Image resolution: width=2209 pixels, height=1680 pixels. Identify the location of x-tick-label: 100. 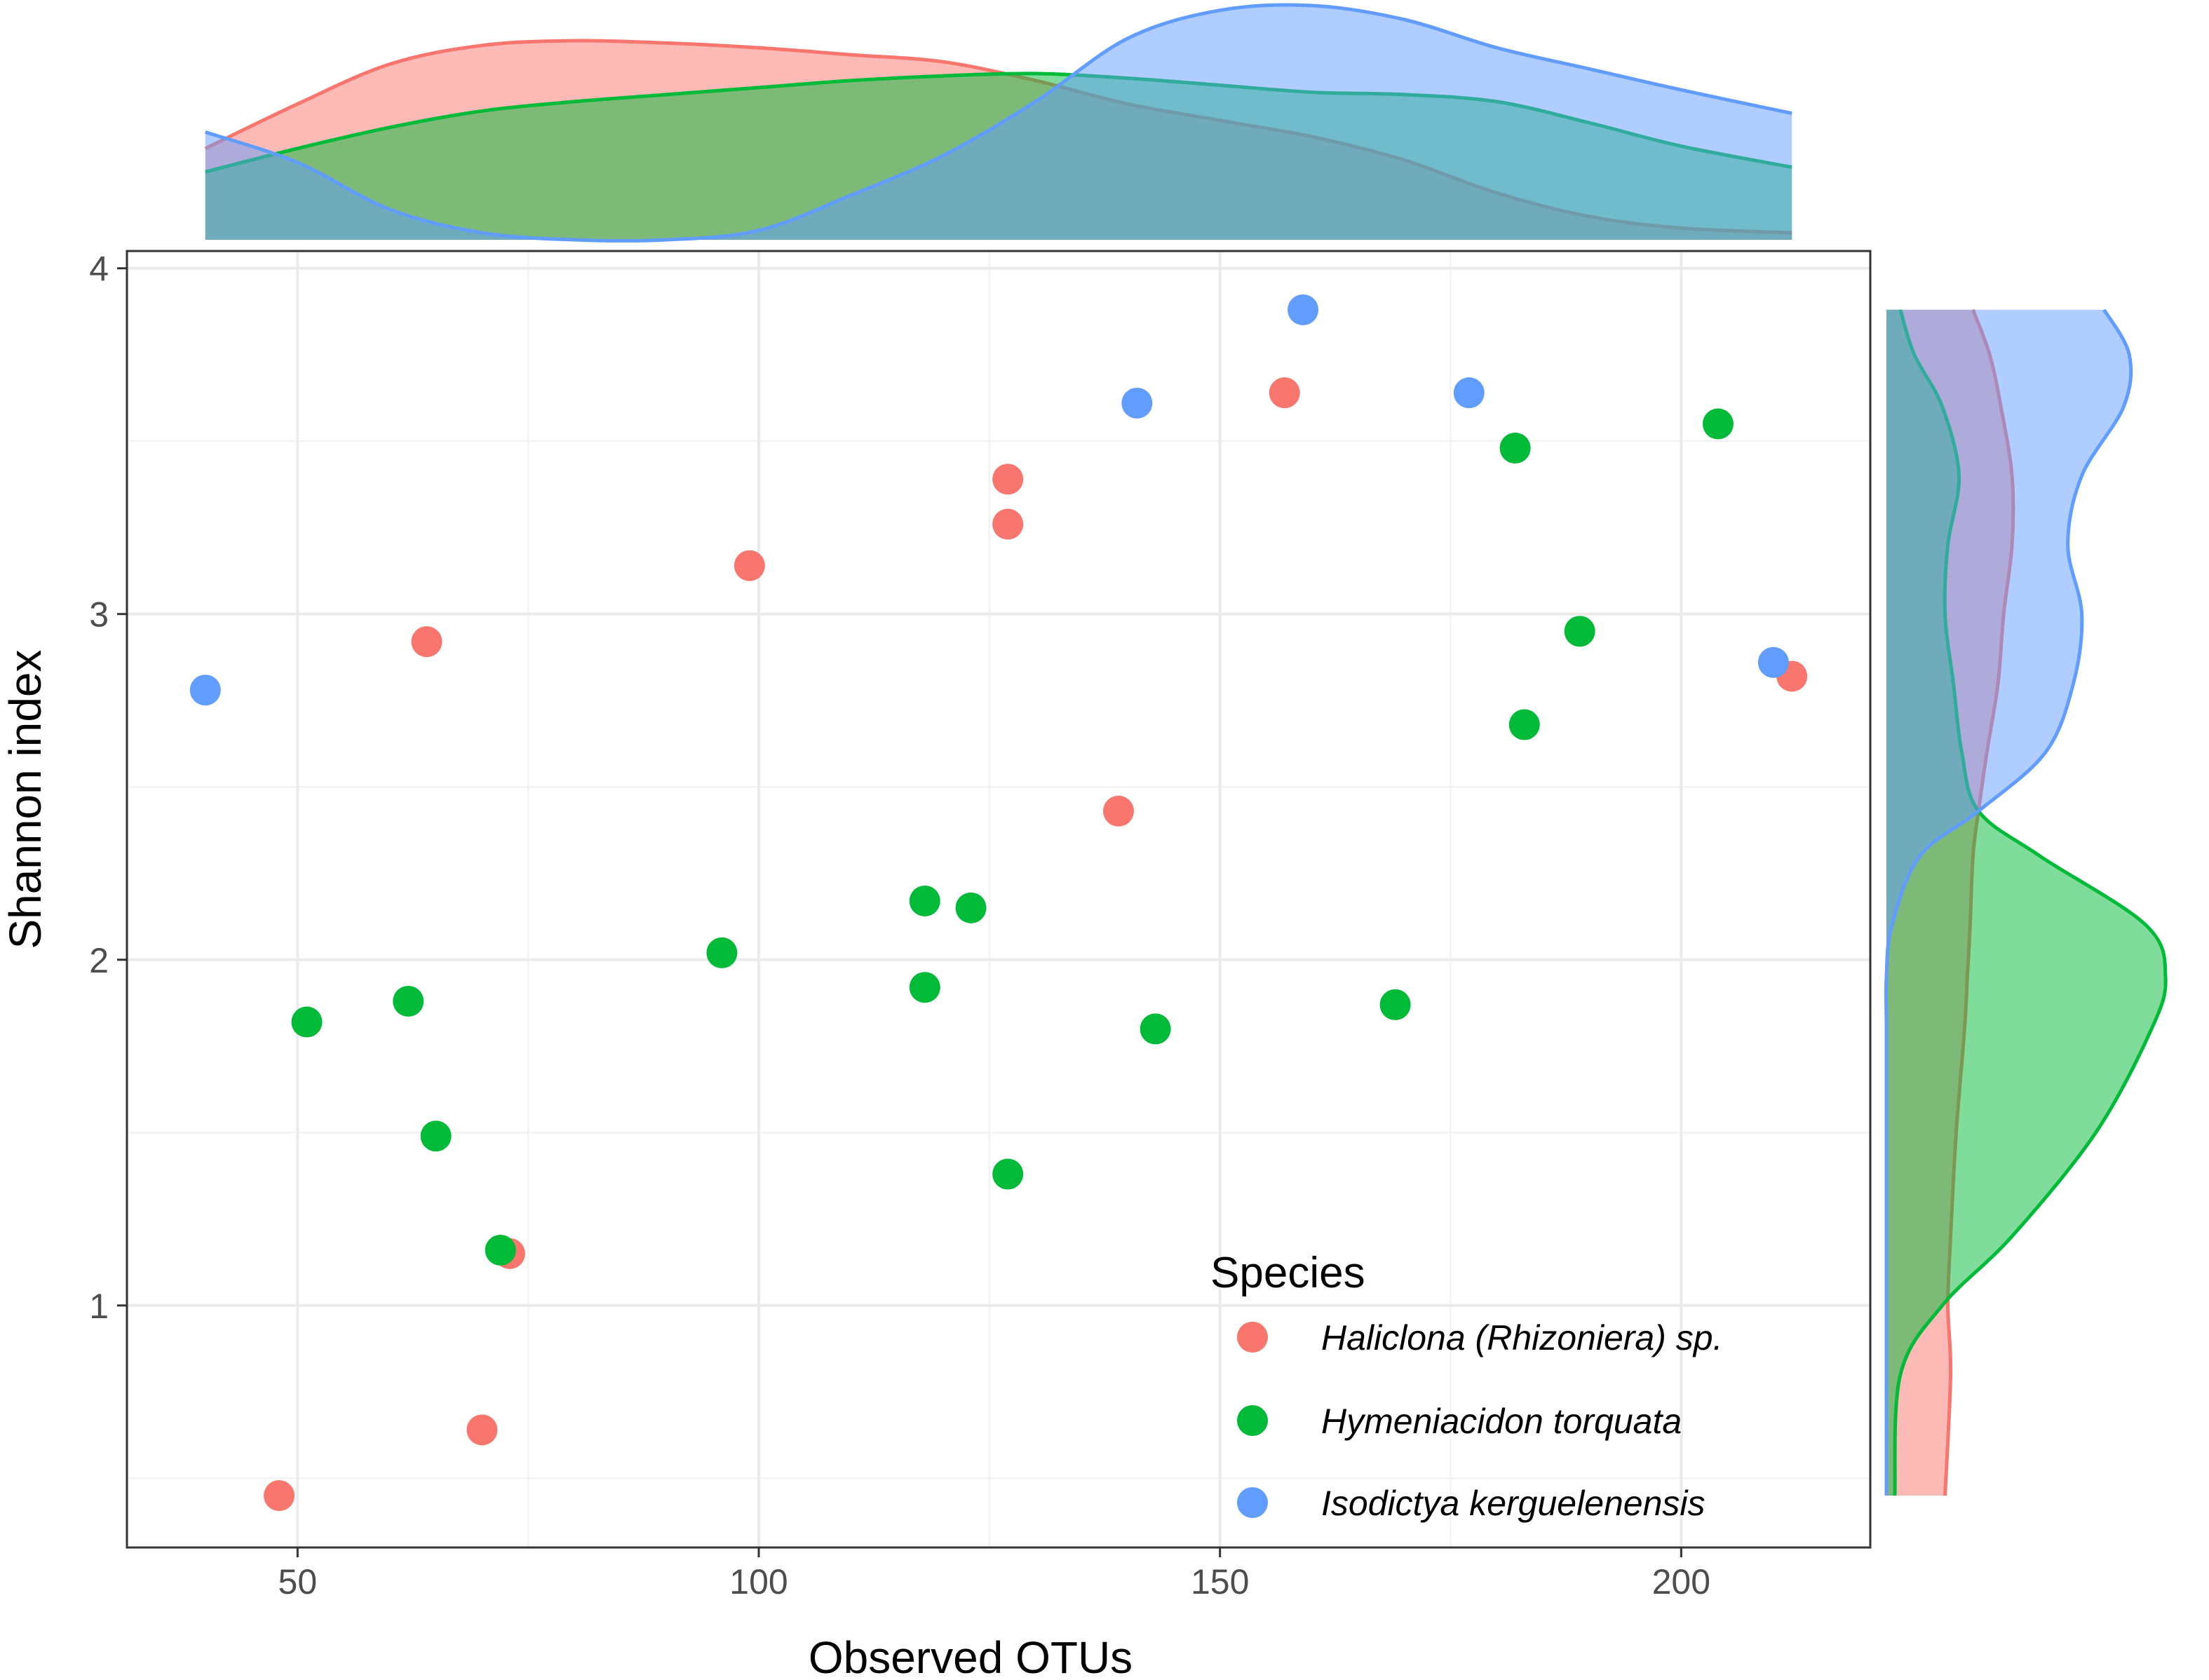
(758, 1581).